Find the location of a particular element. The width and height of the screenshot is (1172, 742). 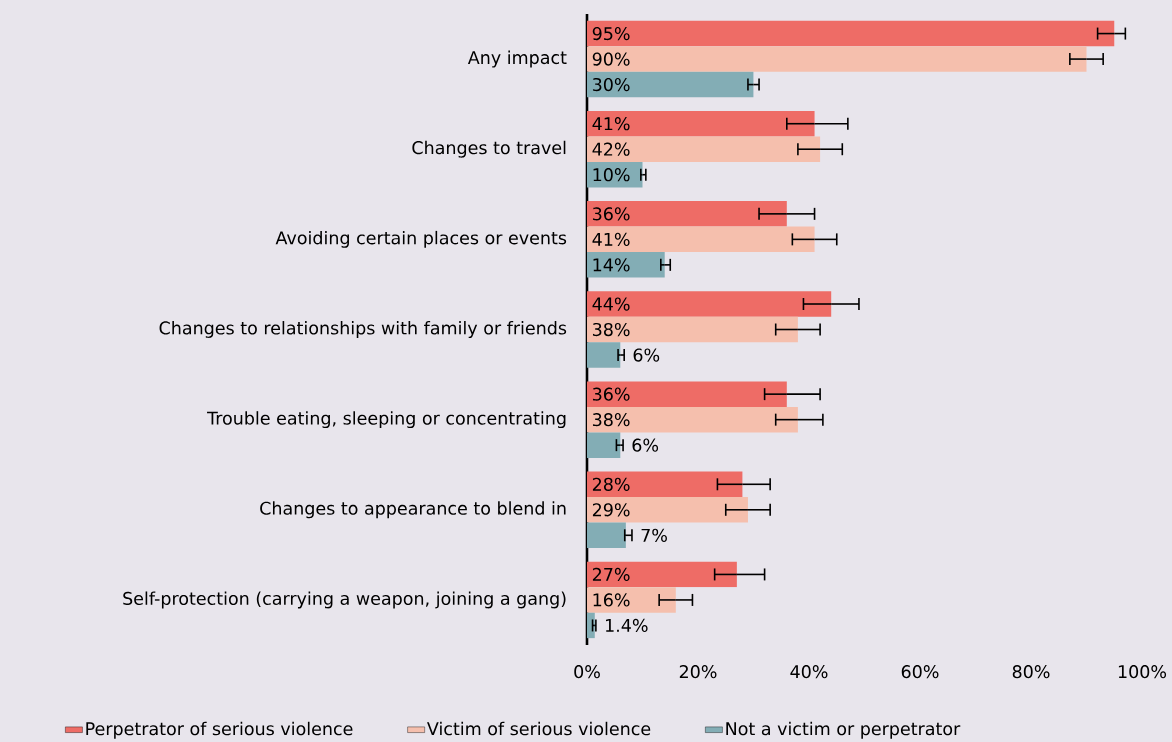

y-tick-label: Any impact is located at coordinates (517, 59).